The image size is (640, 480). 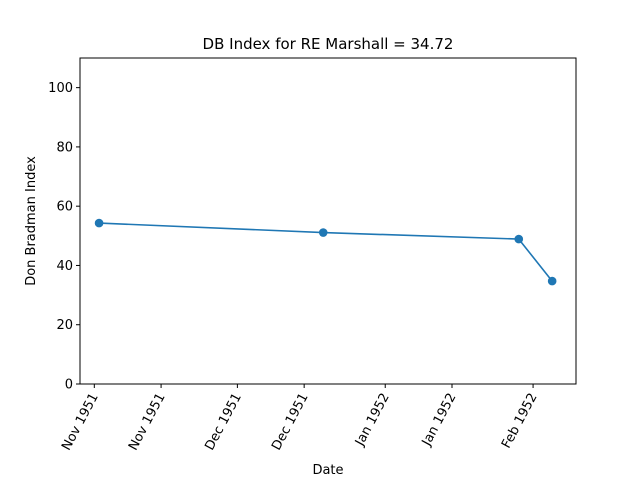 I want to click on y-tick-label: 20, so click(x=64, y=325).